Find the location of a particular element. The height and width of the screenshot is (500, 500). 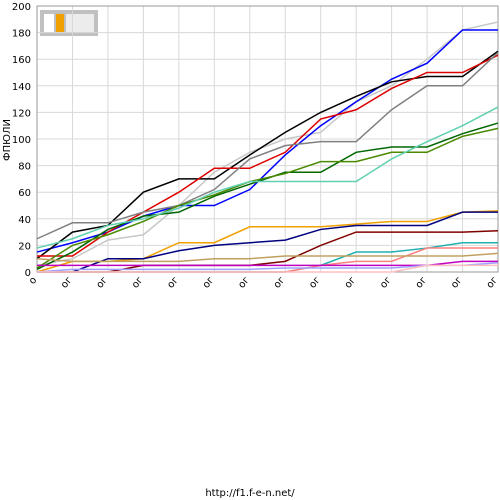

y-tick-label: 0 is located at coordinates (28, 273).